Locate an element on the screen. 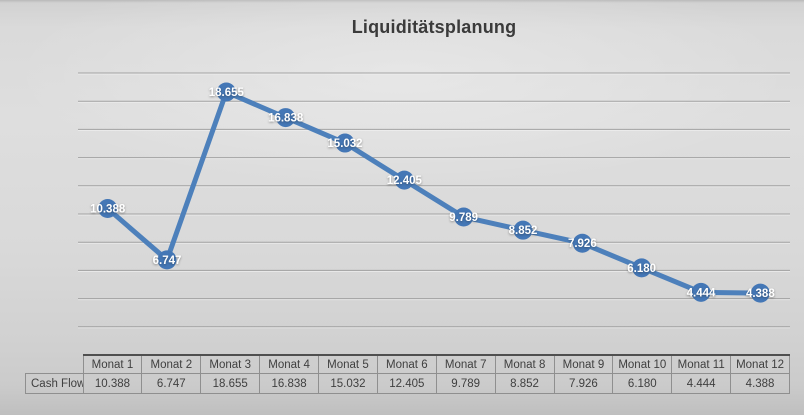  table-header-cell: Monat 6 is located at coordinates (406, 364).